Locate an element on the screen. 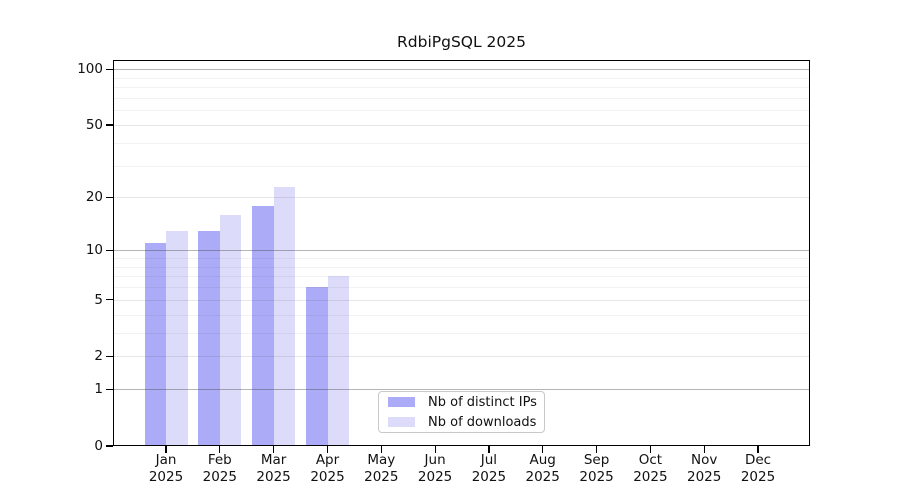  month-label: Sep is located at coordinates (596, 460).